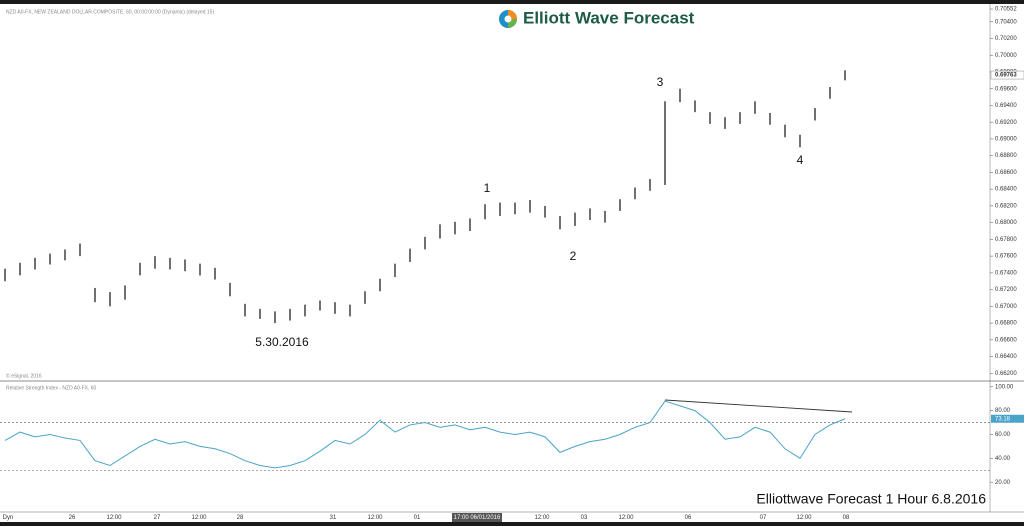 The width and height of the screenshot is (1024, 526). I want to click on x-tick-label: 08, so click(846, 518).